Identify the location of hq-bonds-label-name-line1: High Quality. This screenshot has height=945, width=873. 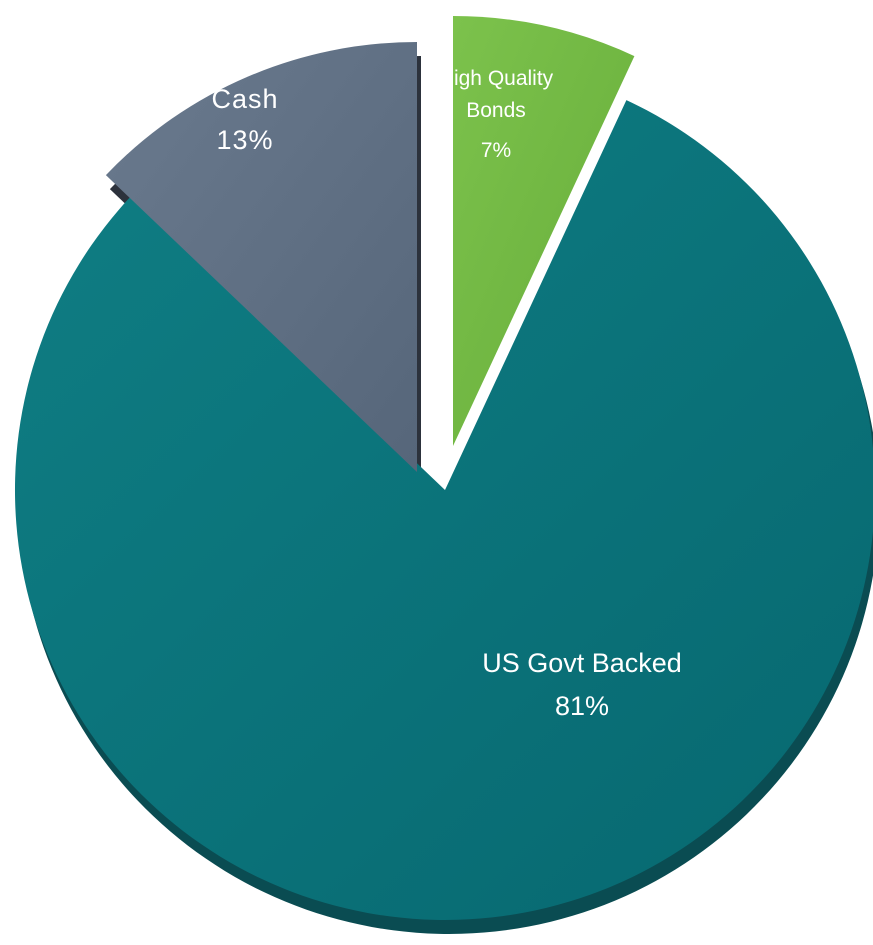
(496, 78).